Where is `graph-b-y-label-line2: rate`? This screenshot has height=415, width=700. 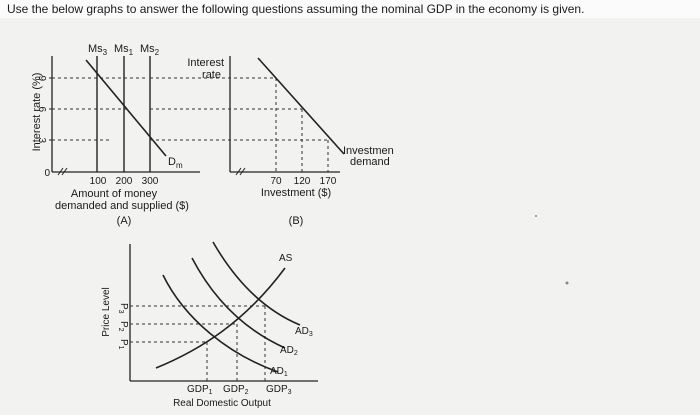 graph-b-y-label-line2: rate is located at coordinates (211, 75).